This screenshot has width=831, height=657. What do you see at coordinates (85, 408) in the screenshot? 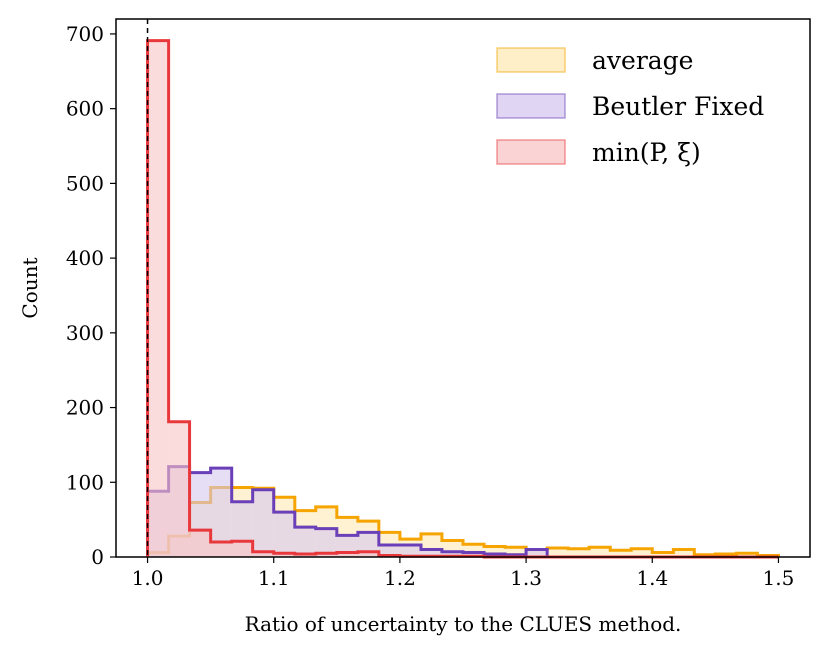
I see `y-tick-label: 200` at bounding box center [85, 408].